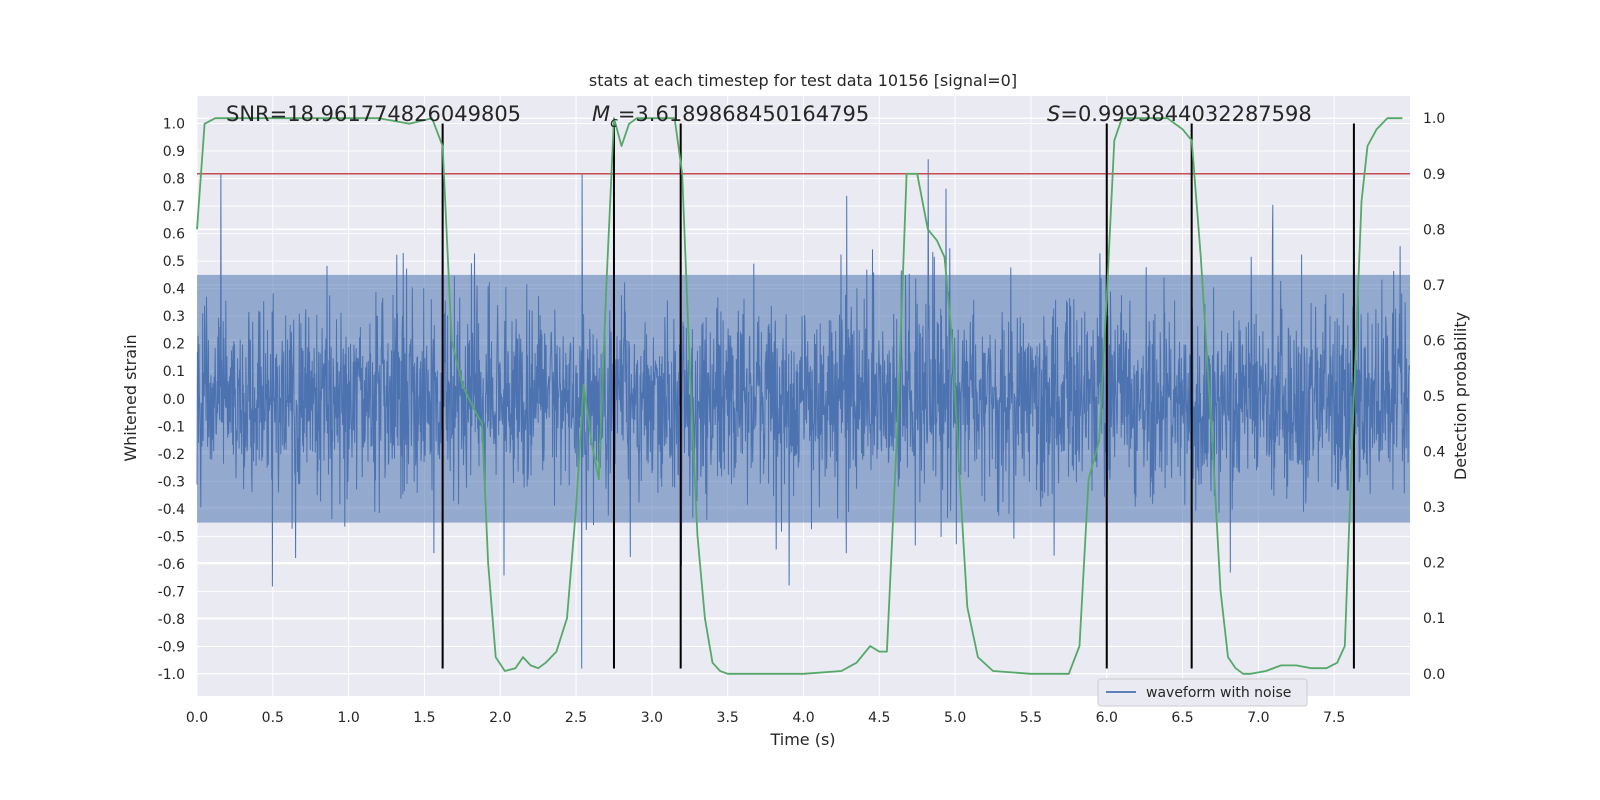 Image resolution: width=1600 pixels, height=800 pixels. Describe the element at coordinates (1434, 119) in the screenshot. I see `y-right-tick-label: 1.0` at that location.